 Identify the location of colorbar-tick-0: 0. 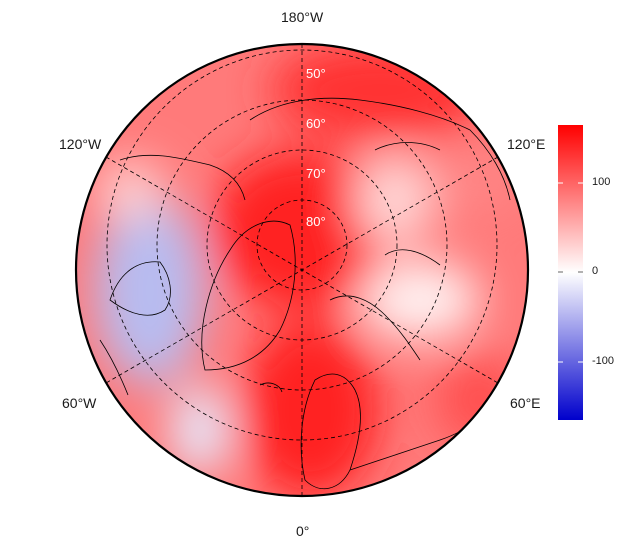
(595, 271).